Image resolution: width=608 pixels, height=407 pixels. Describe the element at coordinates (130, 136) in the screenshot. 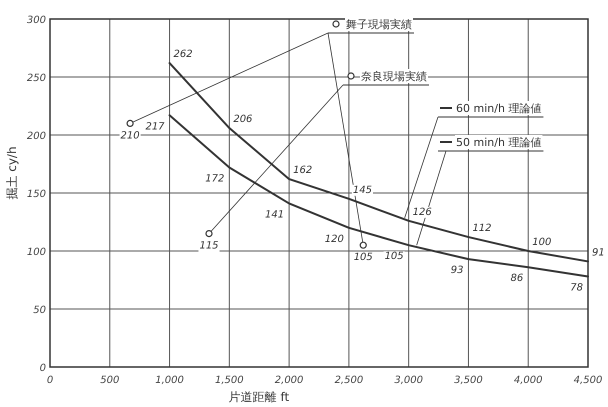

I see `data-label: 210` at that location.